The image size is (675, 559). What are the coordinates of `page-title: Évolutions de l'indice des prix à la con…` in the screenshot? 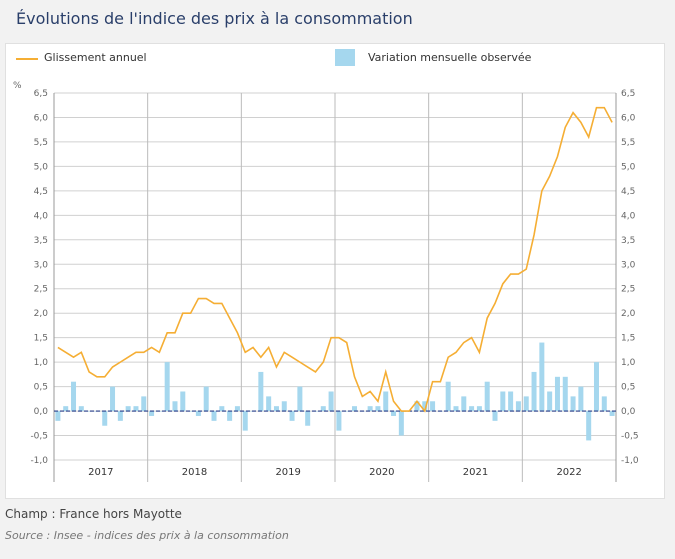 It's located at (214, 18).